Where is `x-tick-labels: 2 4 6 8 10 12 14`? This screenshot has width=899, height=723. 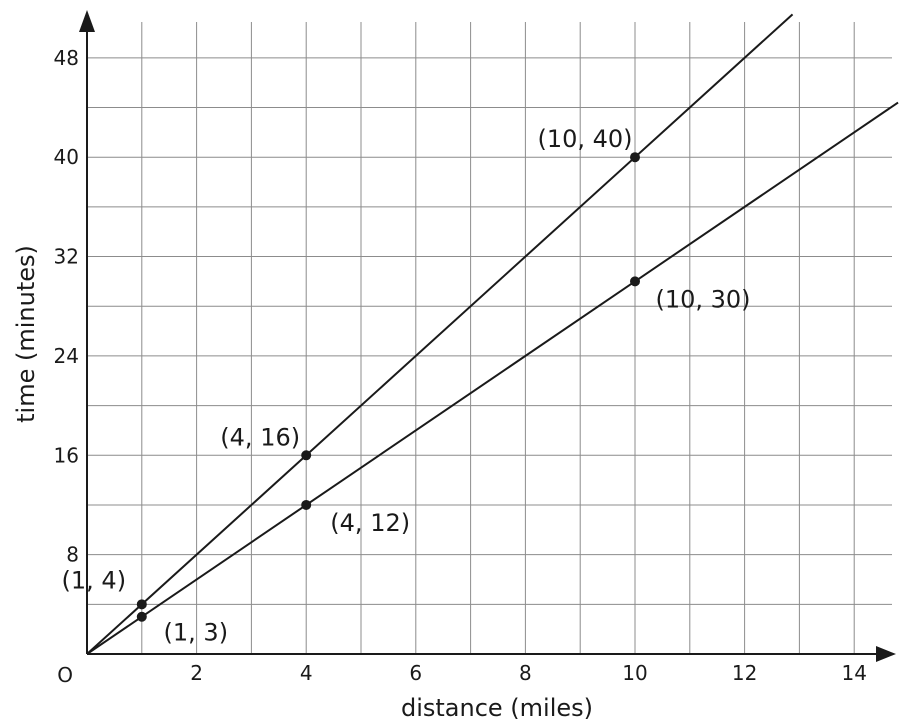 x-tick-labels: 2 4 6 8 10 12 14 is located at coordinates (528, 673).